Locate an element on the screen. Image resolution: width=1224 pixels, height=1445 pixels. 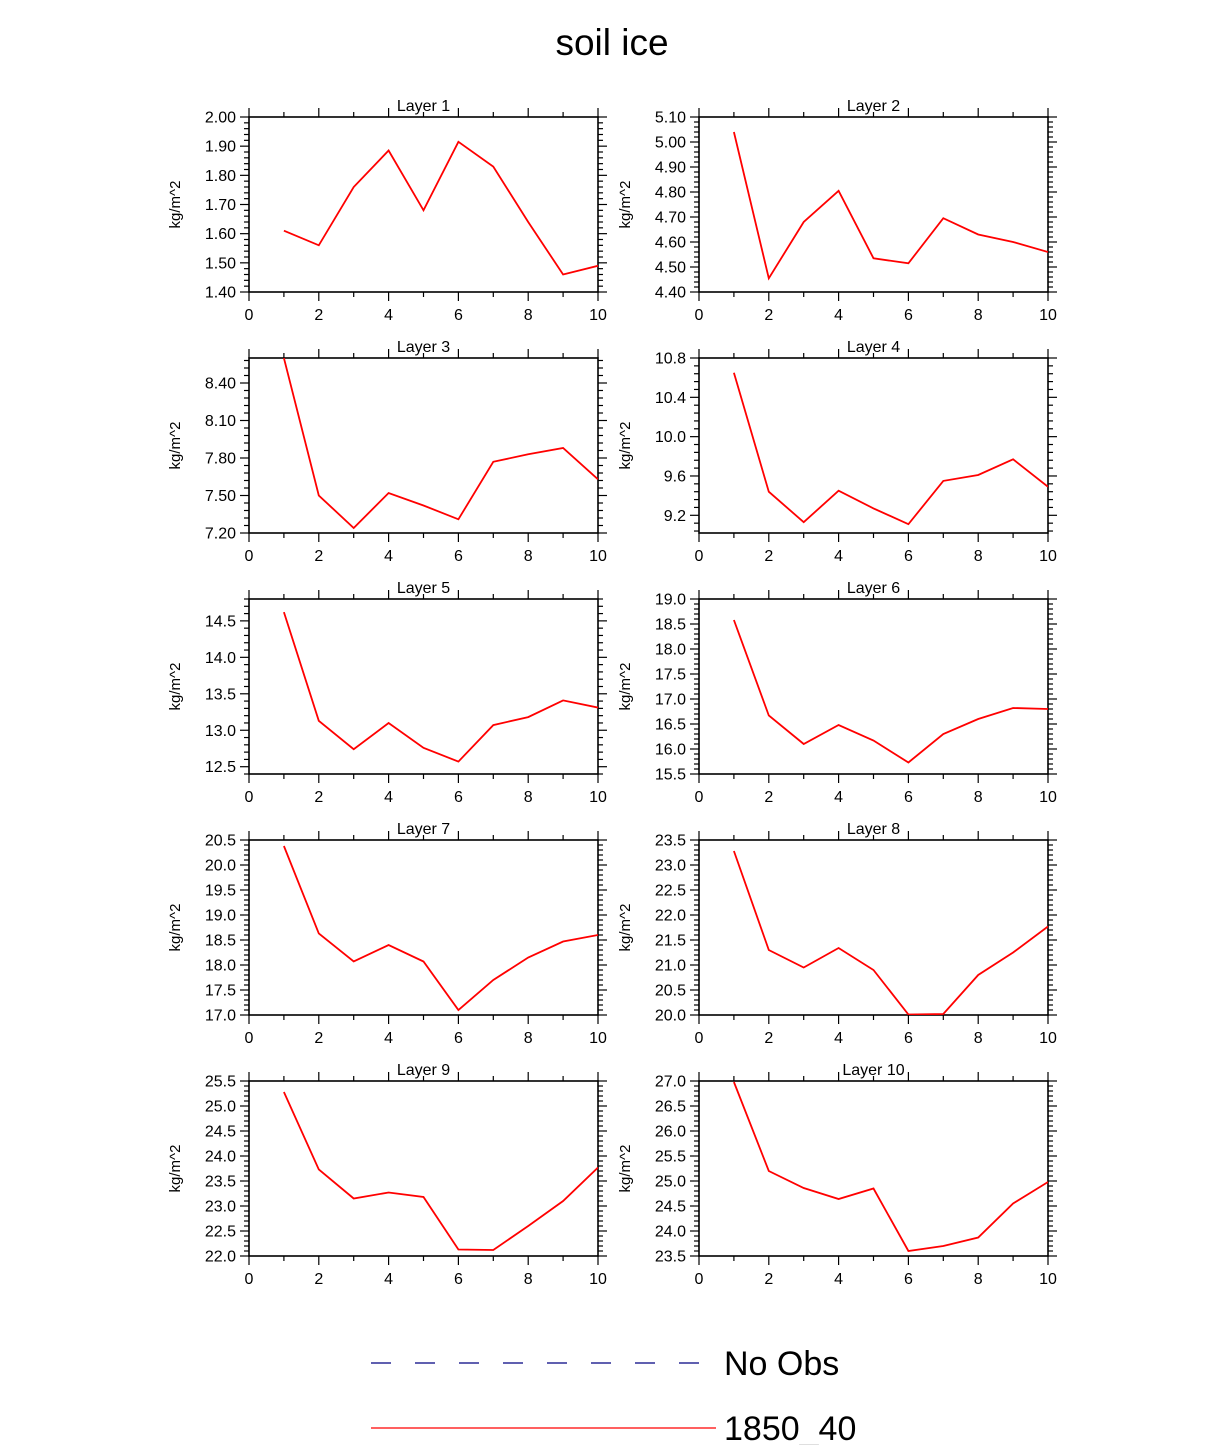
y-tick-label: 5.00 is located at coordinates (670, 143).